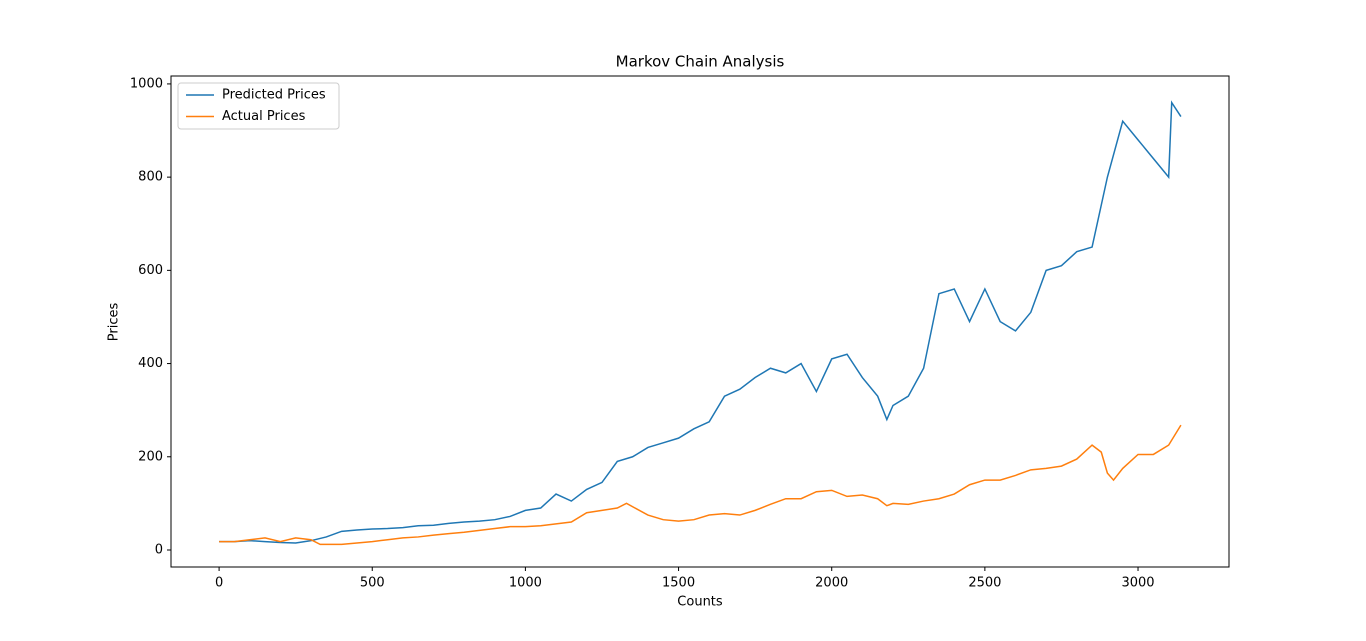  What do you see at coordinates (700, 62) in the screenshot?
I see `chart-title: Markov Chain Analysis` at bounding box center [700, 62].